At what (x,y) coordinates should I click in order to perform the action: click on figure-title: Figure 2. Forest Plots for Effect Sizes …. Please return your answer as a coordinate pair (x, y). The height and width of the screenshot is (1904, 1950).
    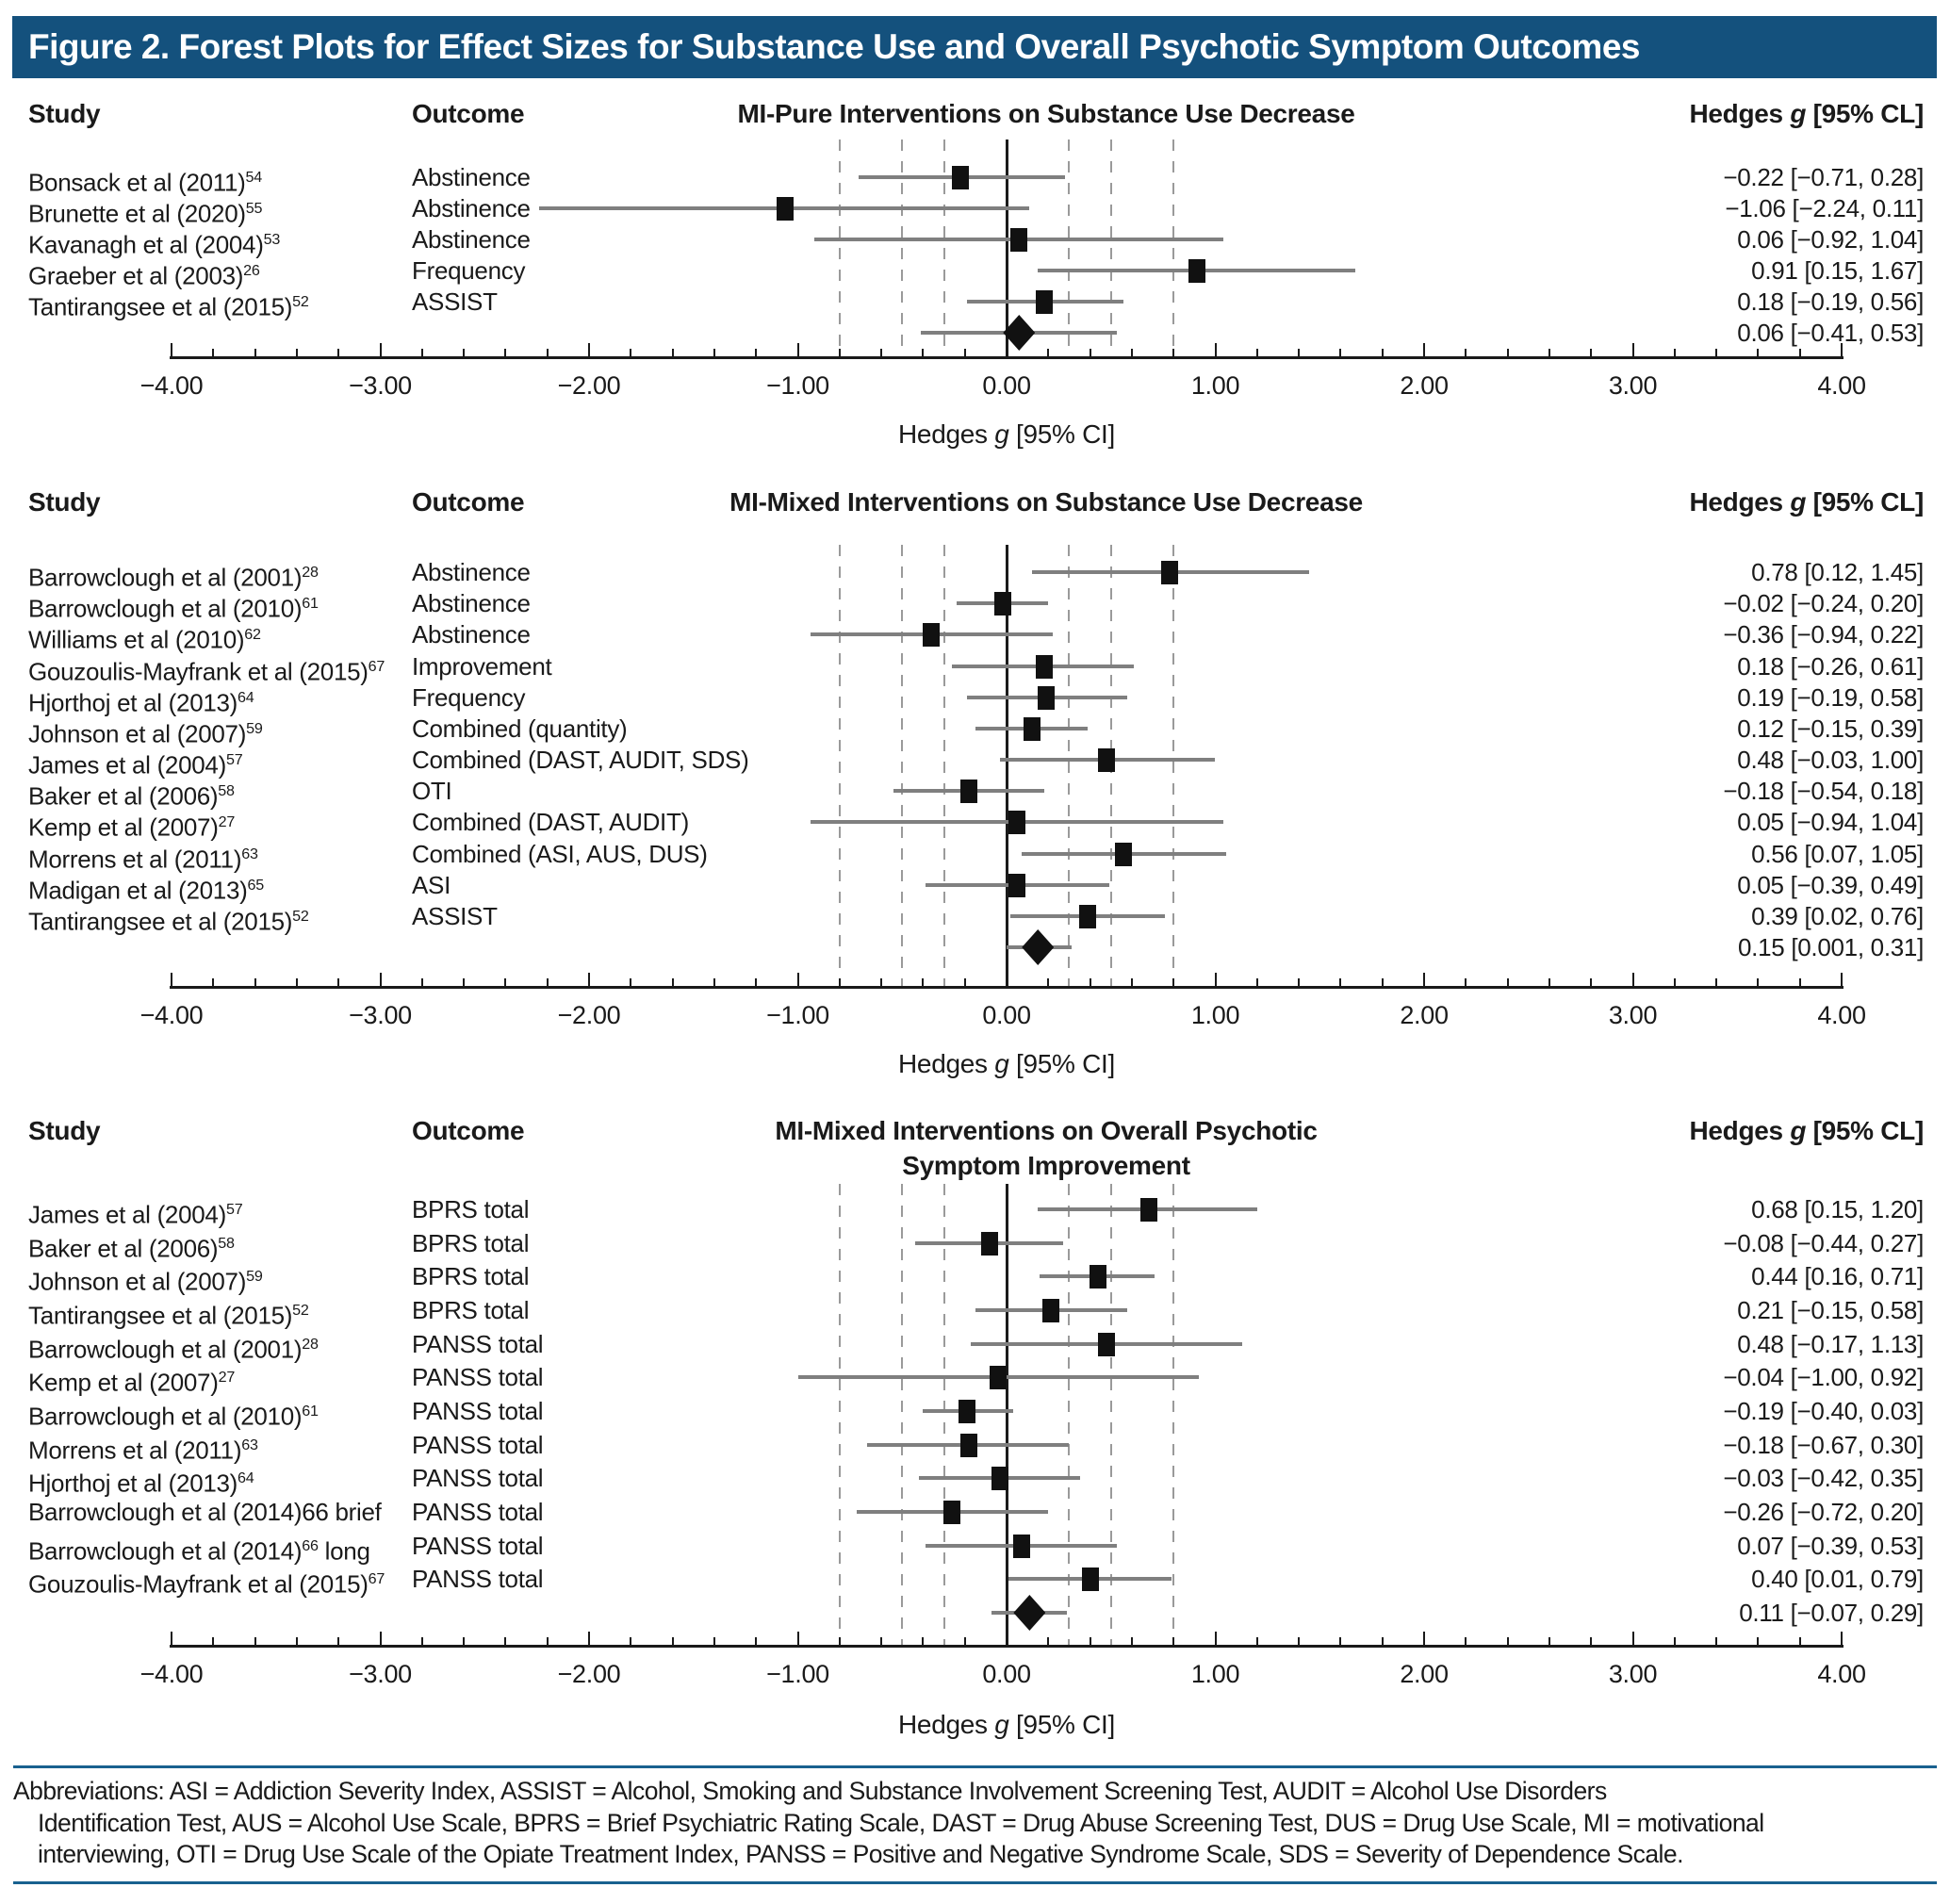
    Looking at the image, I should click on (834, 46).